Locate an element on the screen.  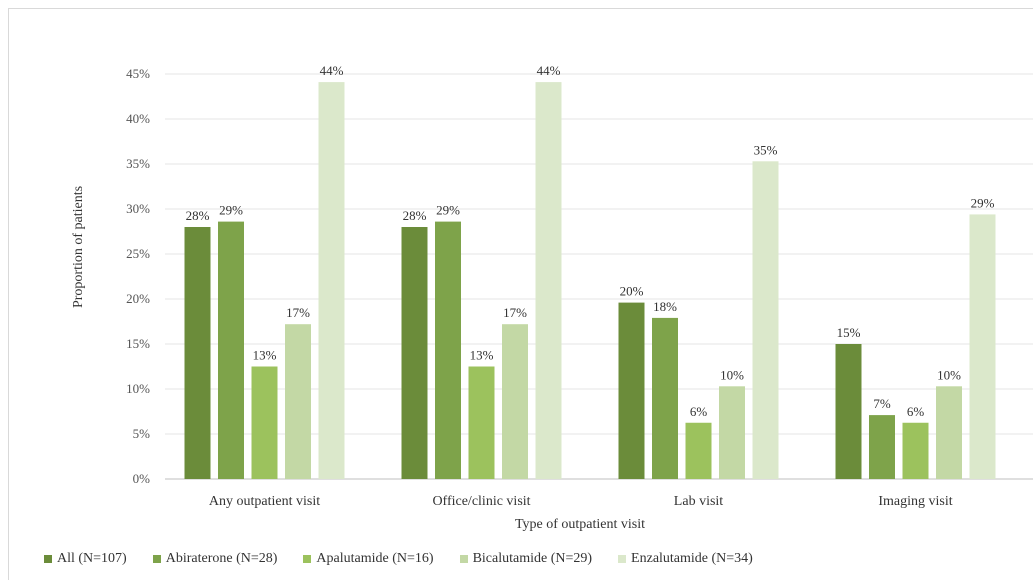
legend-label: Apalutamide (N=16) is located at coordinates (375, 558).